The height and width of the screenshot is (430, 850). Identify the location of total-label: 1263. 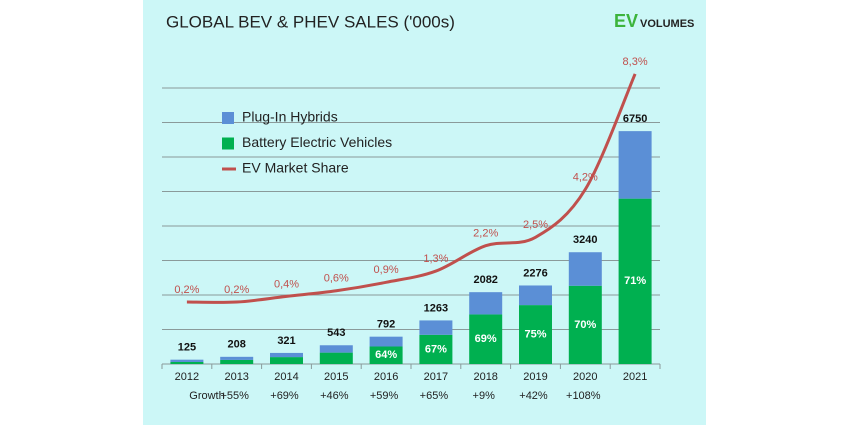
(436, 308).